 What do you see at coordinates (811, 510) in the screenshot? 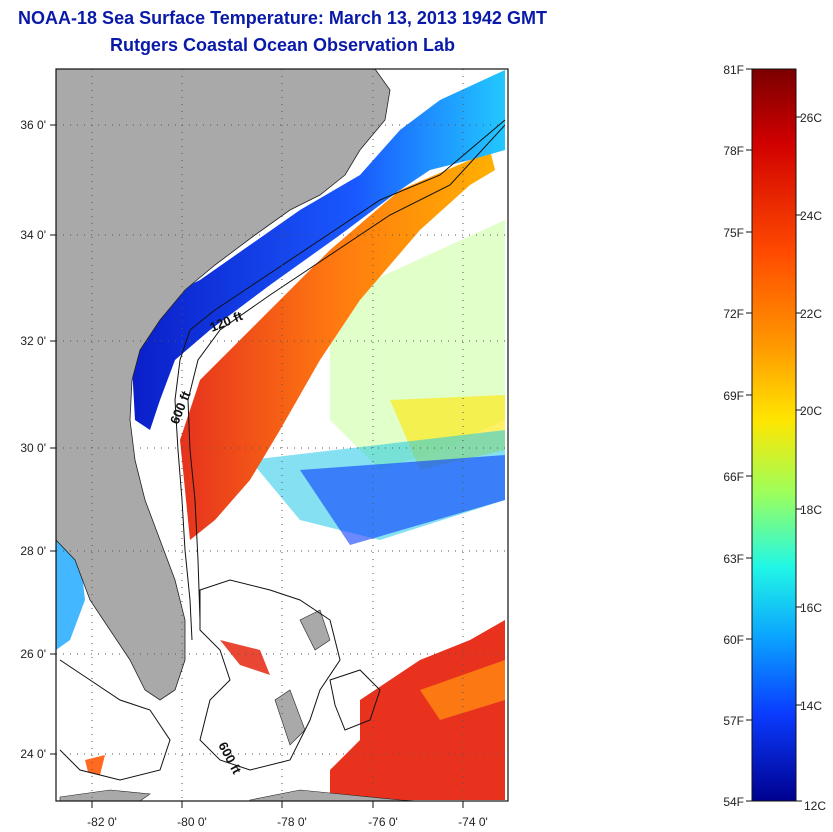
I see `colorbar-c-18: 18C` at bounding box center [811, 510].